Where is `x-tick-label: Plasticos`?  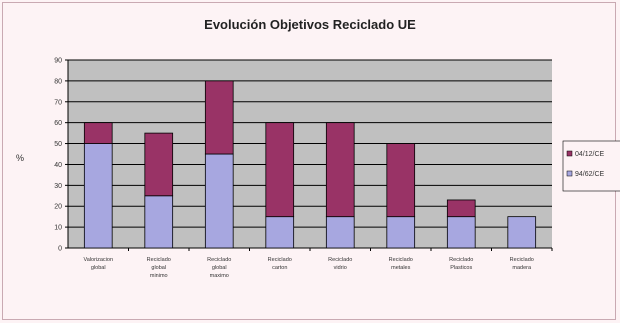
x-tick-label: Plasticos is located at coordinates (461, 268).